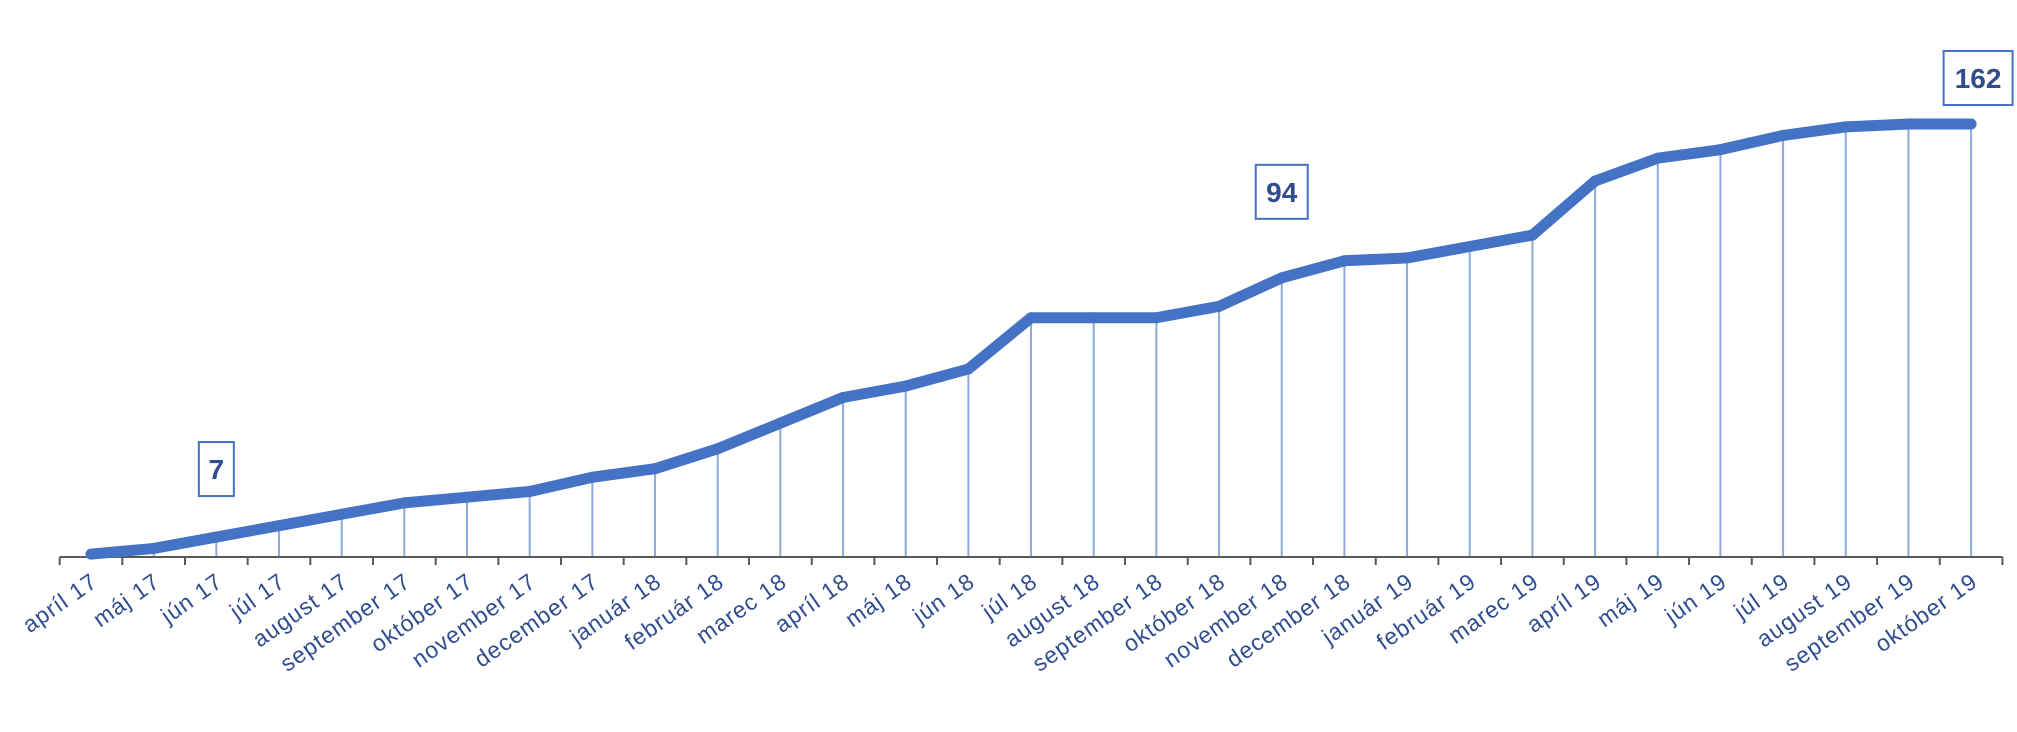  I want to click on x-tick-label: máj 17, so click(126, 600).